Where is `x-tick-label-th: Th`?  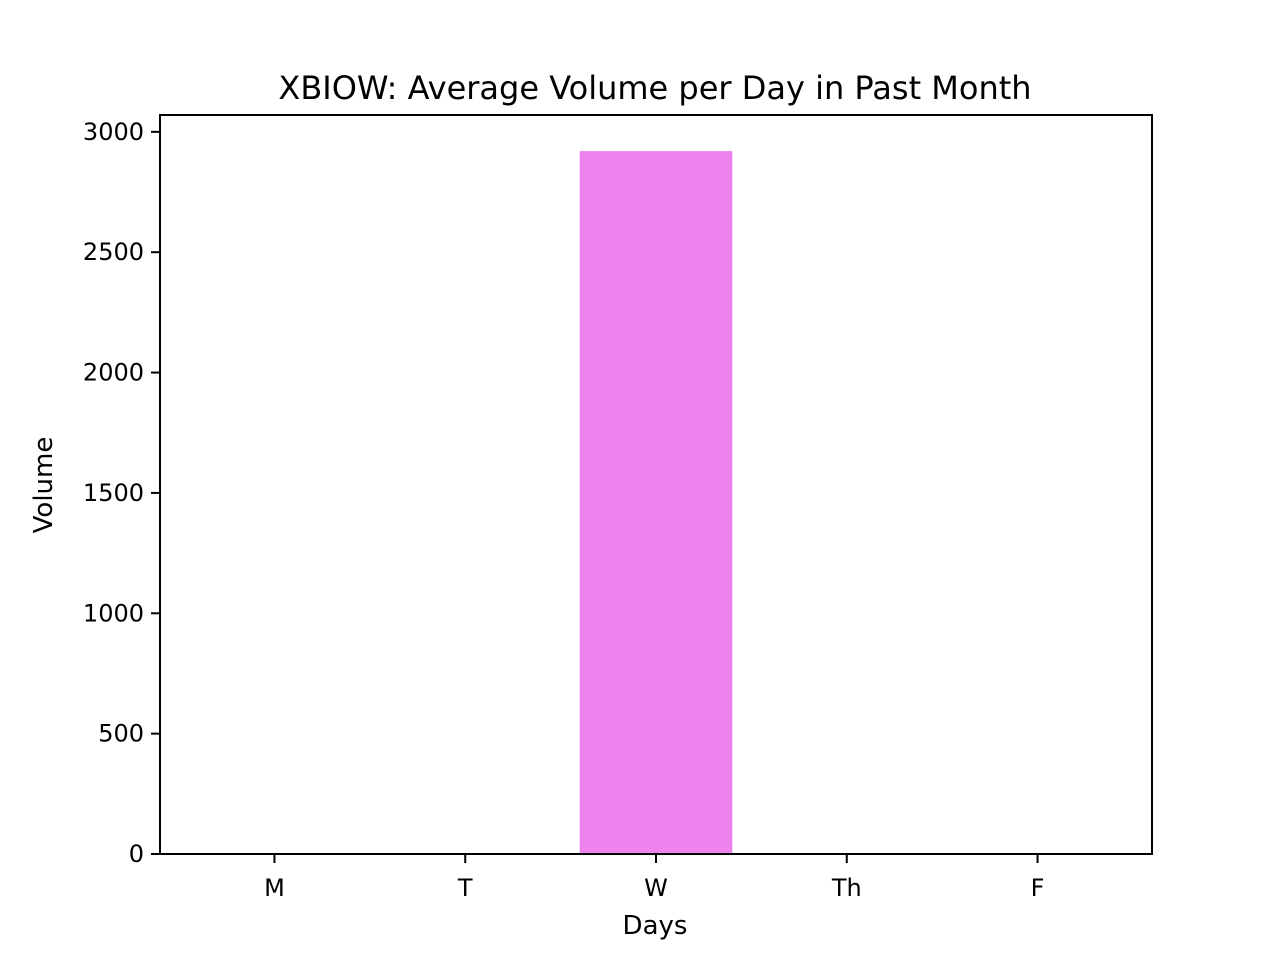
x-tick-label-th: Th is located at coordinates (846, 888).